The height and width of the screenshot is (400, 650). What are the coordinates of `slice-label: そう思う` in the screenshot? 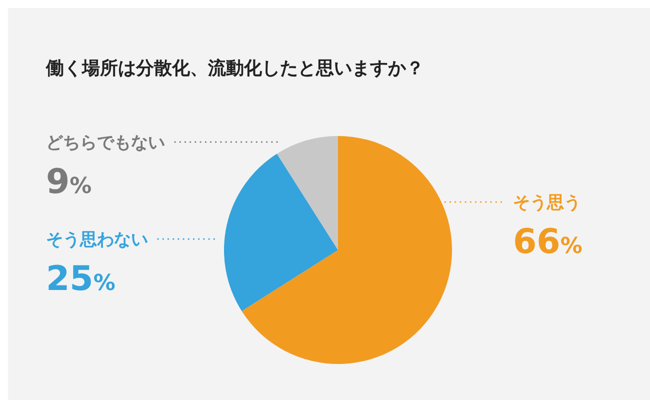 It's located at (547, 203).